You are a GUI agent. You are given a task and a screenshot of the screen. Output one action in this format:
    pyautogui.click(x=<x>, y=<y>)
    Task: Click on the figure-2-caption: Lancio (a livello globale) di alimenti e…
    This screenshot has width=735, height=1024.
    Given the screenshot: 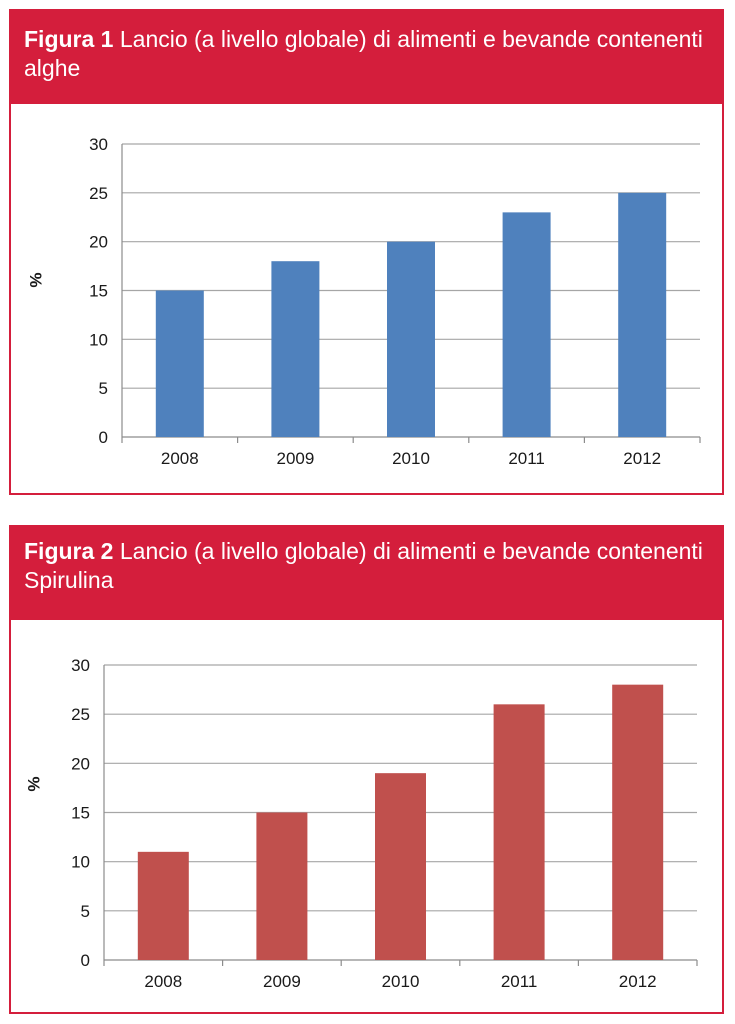 What is the action you would take?
    pyautogui.click(x=363, y=565)
    